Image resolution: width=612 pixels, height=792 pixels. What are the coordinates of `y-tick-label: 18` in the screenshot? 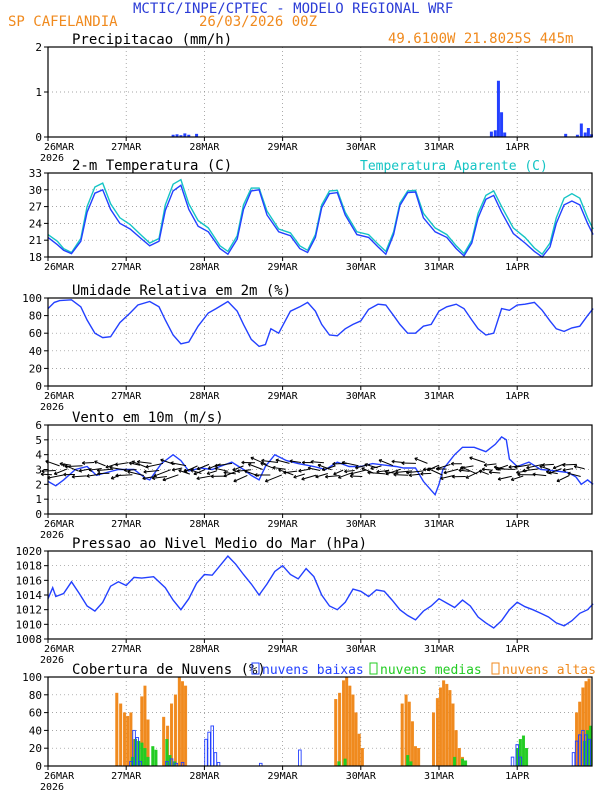 It's located at (35, 257).